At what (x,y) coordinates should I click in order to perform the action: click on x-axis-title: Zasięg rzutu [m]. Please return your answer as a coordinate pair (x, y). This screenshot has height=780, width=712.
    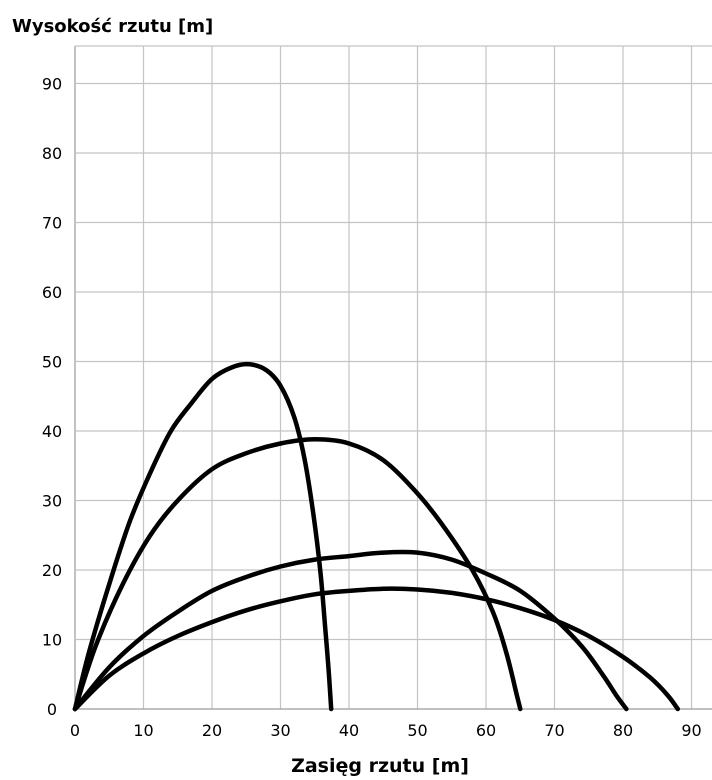
    Looking at the image, I should click on (380, 766).